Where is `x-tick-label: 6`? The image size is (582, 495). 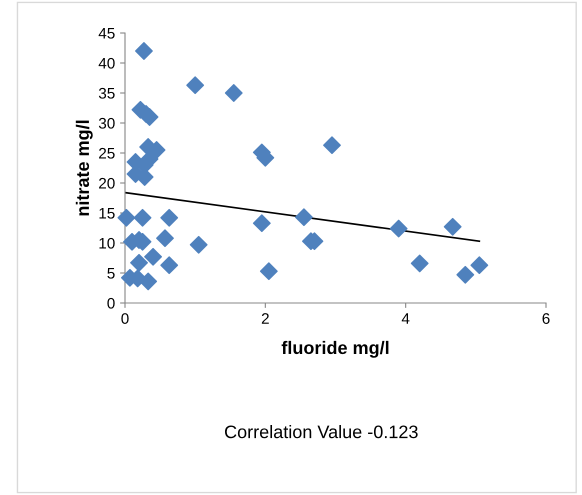 x-tick-label: 6 is located at coordinates (546, 318).